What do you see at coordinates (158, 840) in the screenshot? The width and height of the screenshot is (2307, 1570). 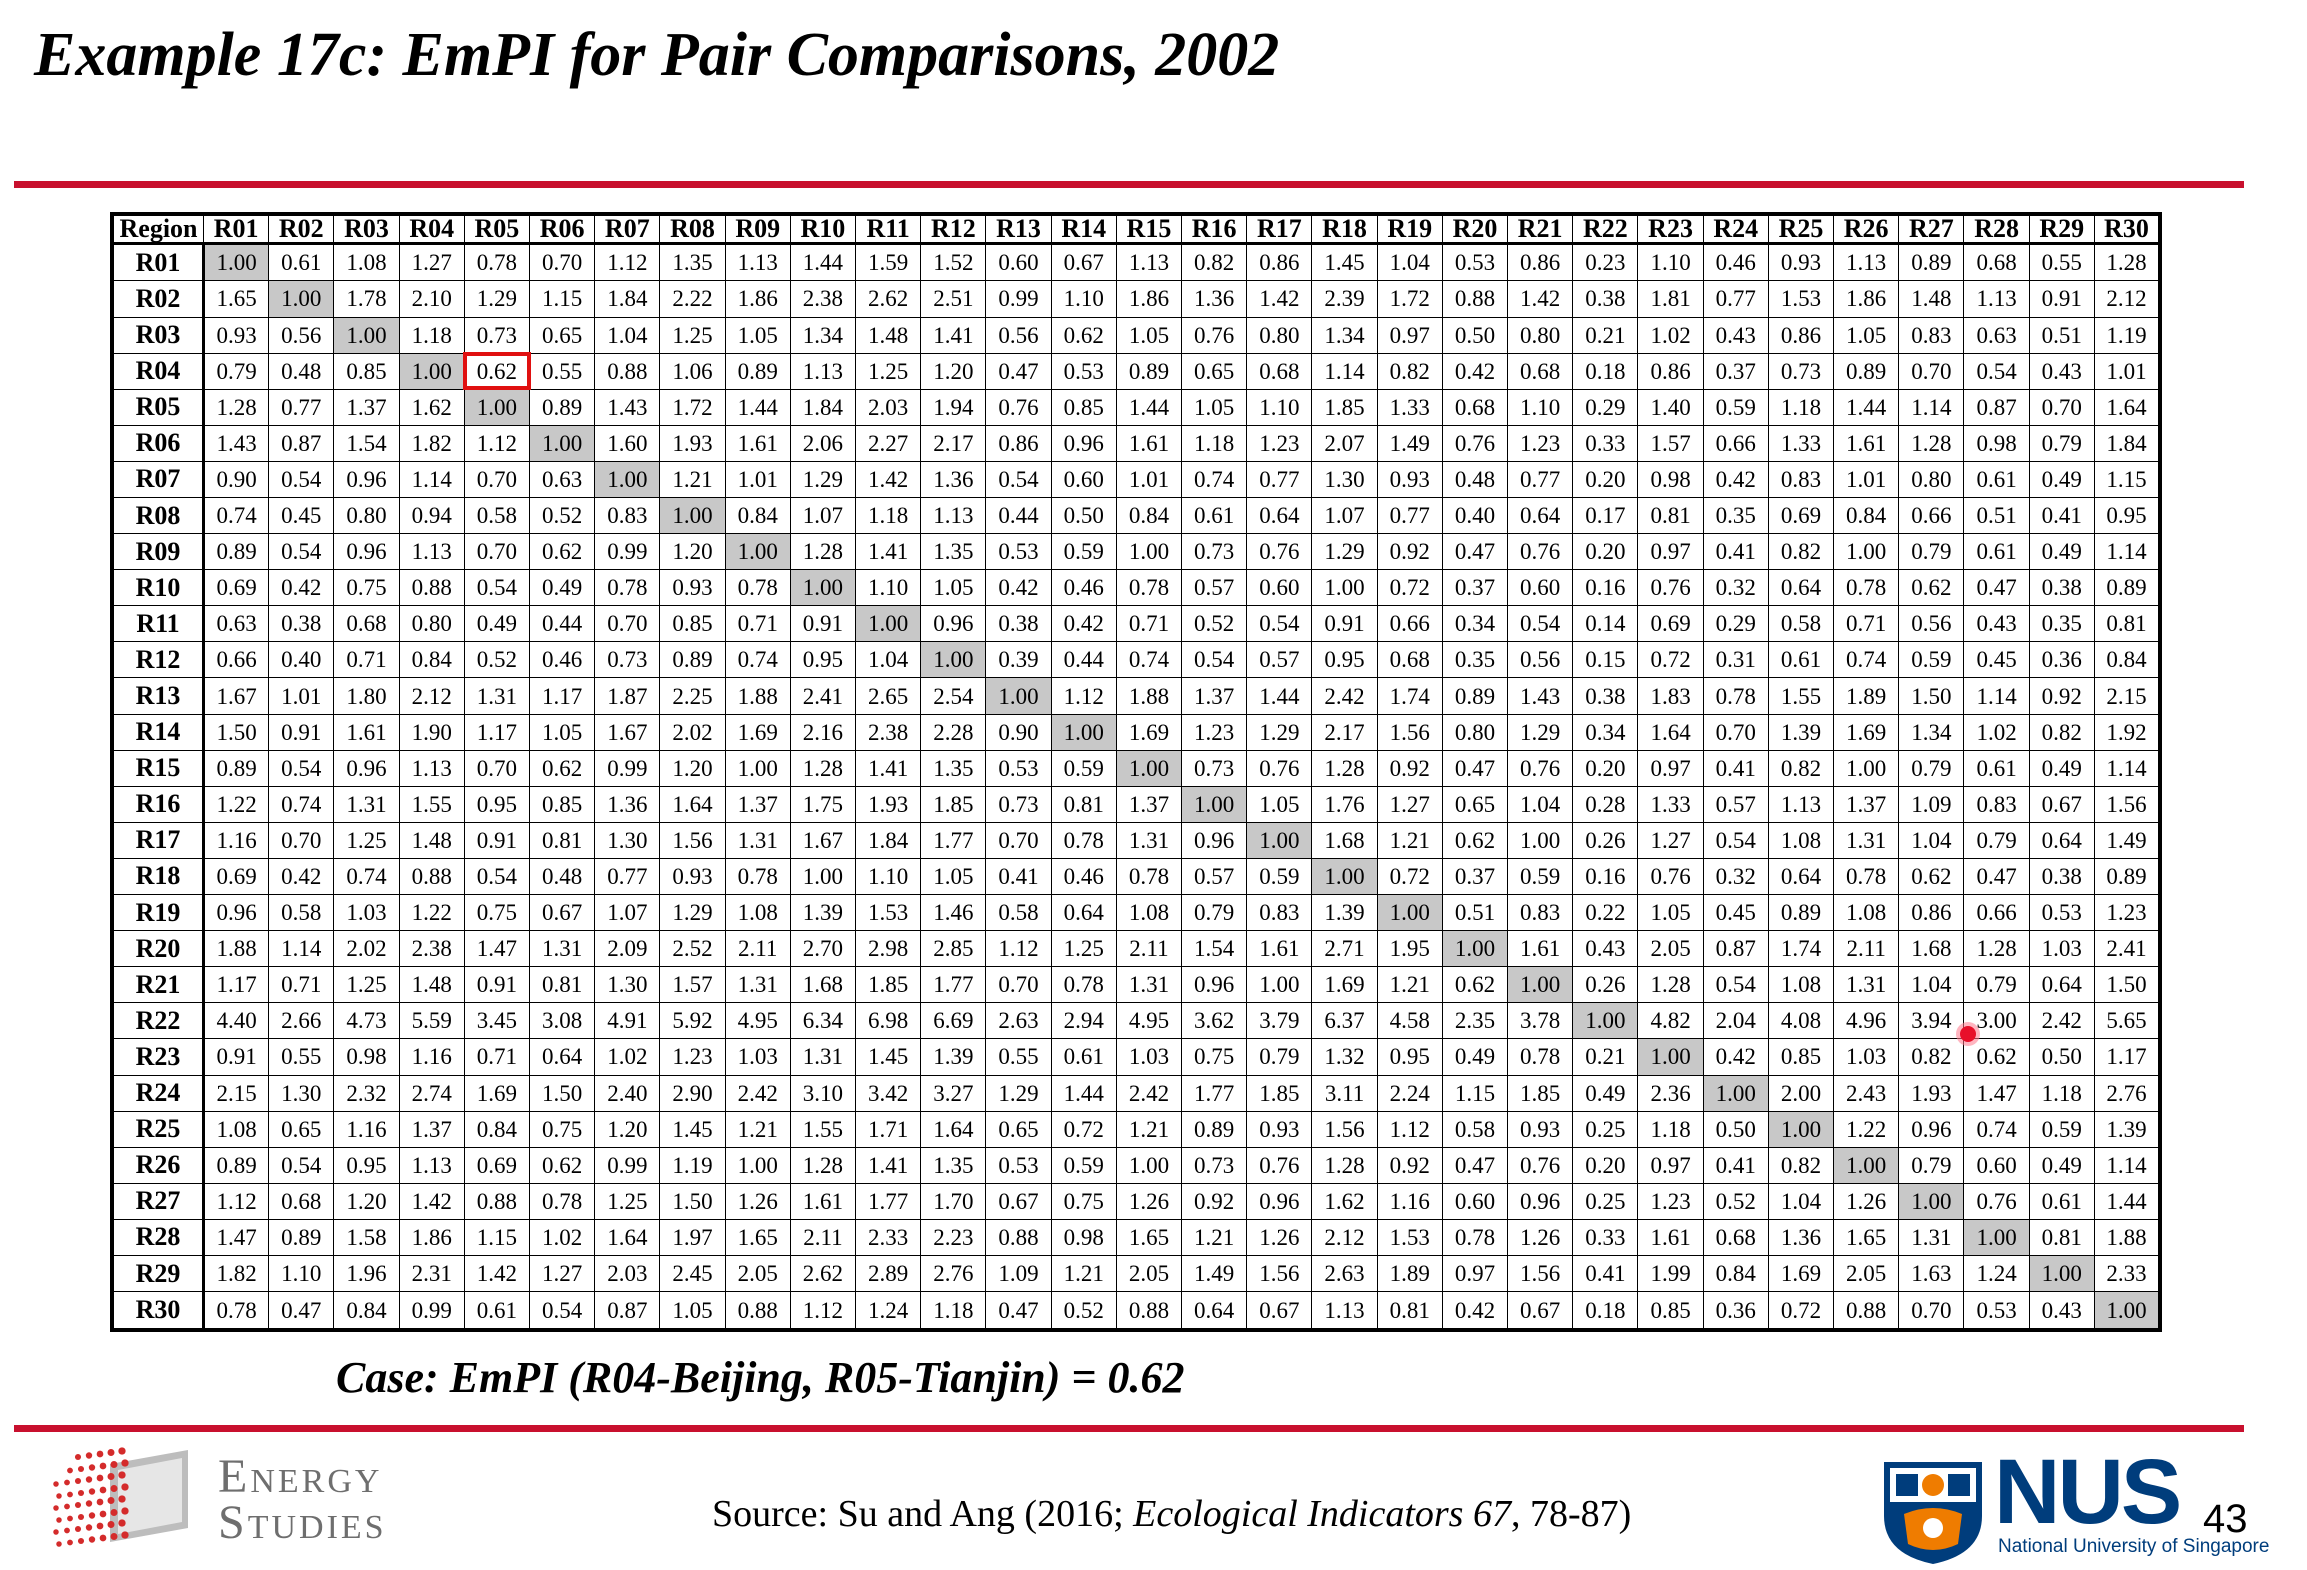 I see `row-header-r17: R17` at bounding box center [158, 840].